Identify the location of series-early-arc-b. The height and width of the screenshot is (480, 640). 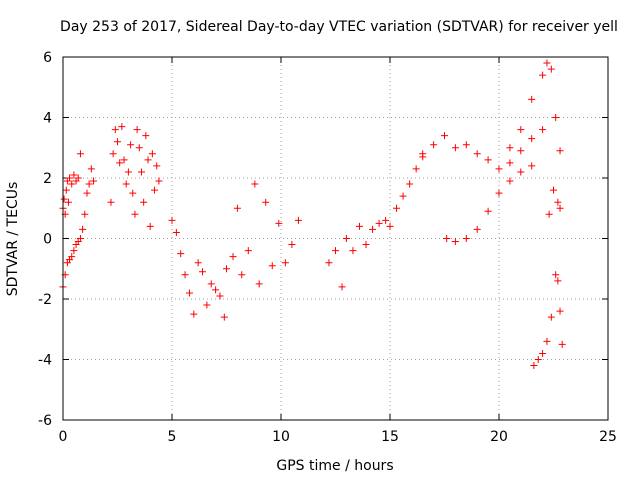
(71, 263).